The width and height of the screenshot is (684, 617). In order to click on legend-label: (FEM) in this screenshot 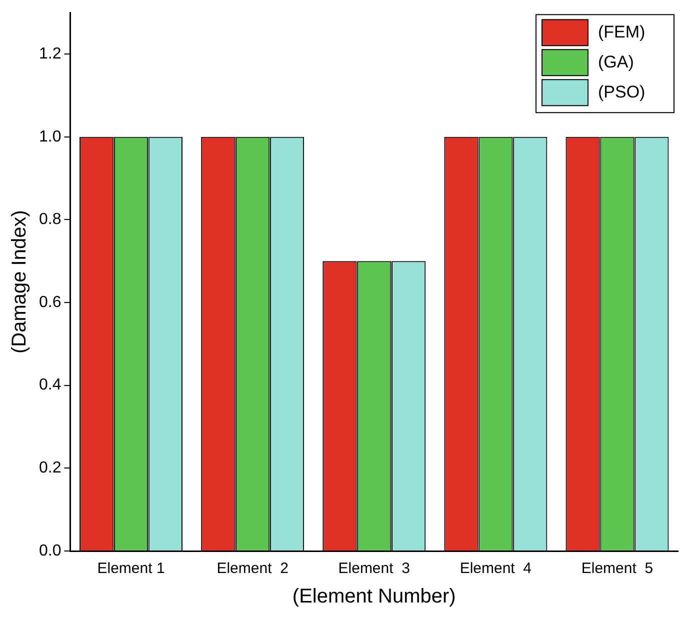, I will do `click(622, 32)`.